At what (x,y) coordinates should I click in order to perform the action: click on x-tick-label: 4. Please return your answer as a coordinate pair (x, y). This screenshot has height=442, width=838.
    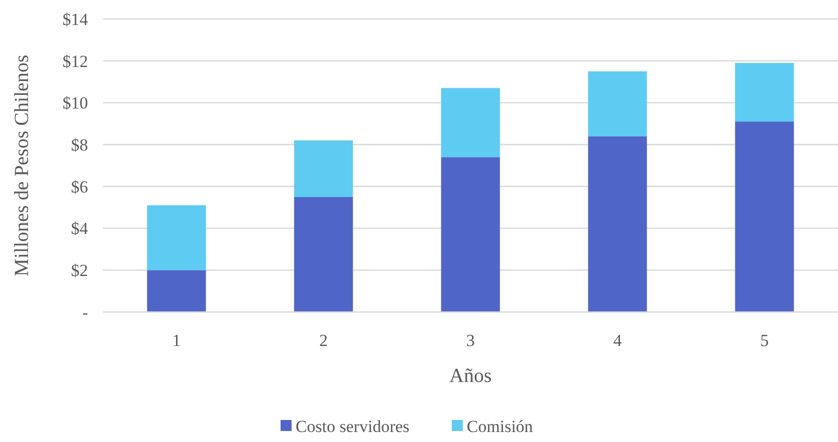
    Looking at the image, I should click on (617, 340).